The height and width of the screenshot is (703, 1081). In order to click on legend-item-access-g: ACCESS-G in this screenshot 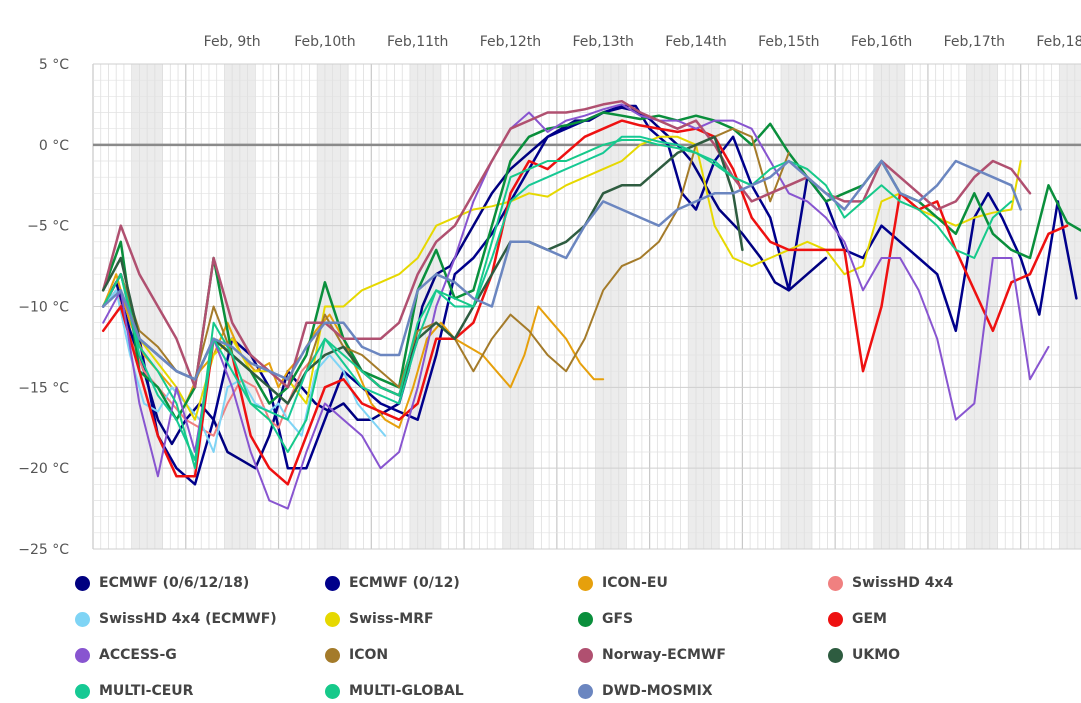, I will do `click(126, 655)`.